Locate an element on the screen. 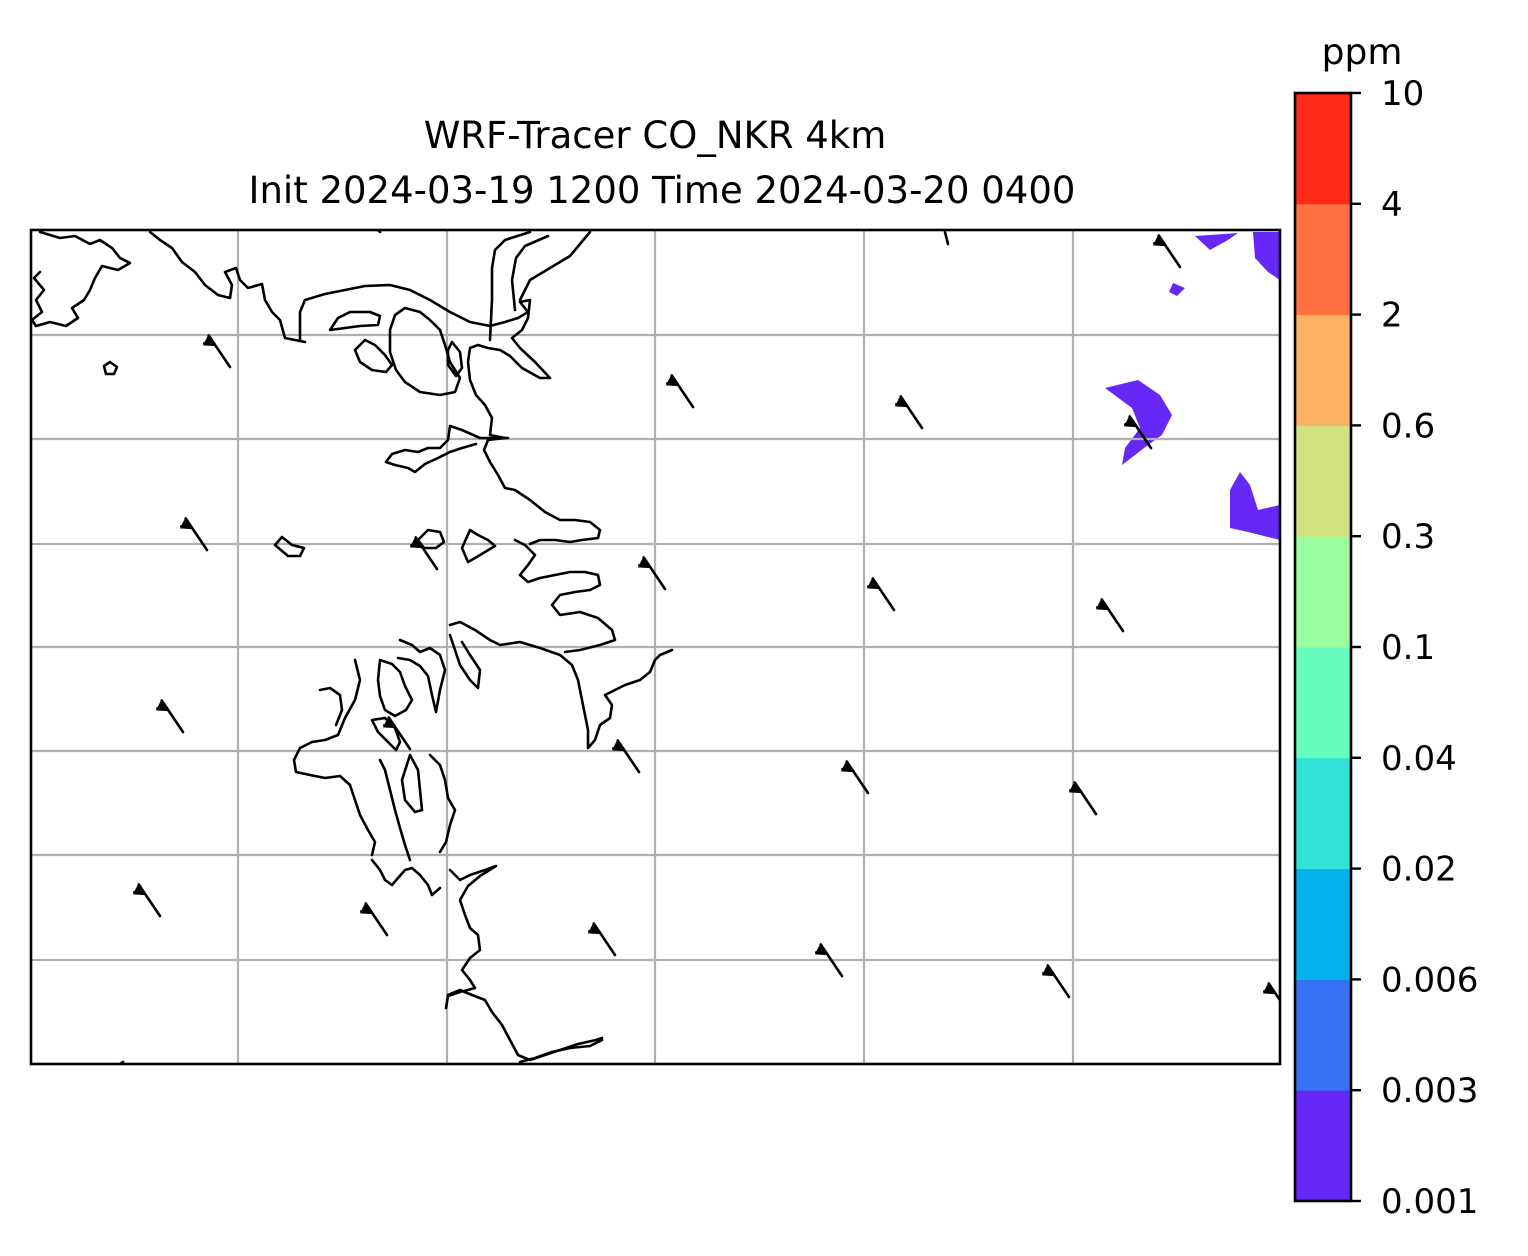  colorbar-tick-label: 0.1 is located at coordinates (1408, 648).